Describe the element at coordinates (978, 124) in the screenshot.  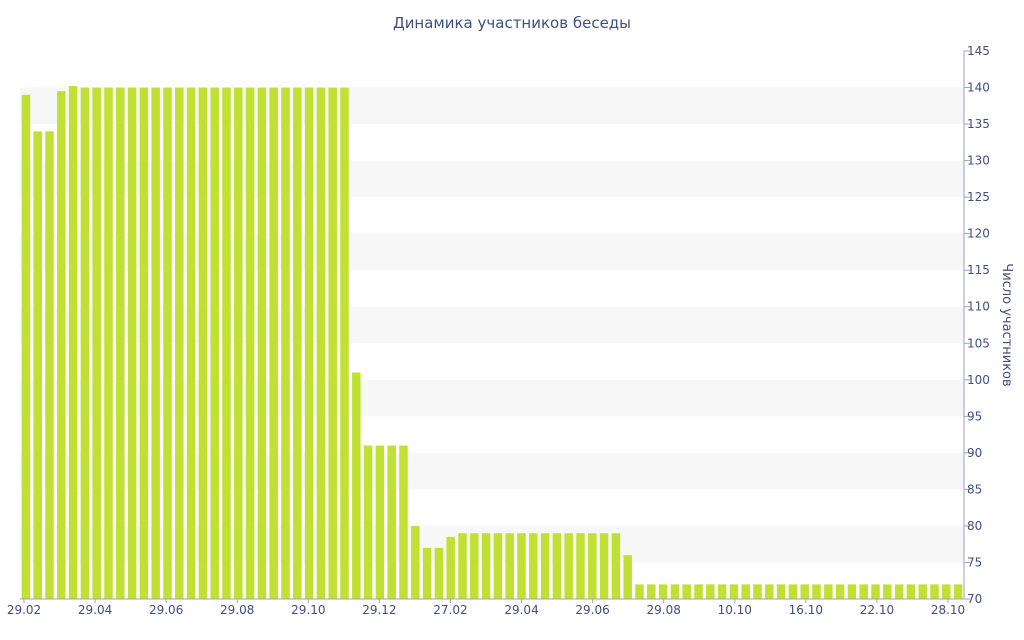
I see `y-tick-label: 135` at that location.